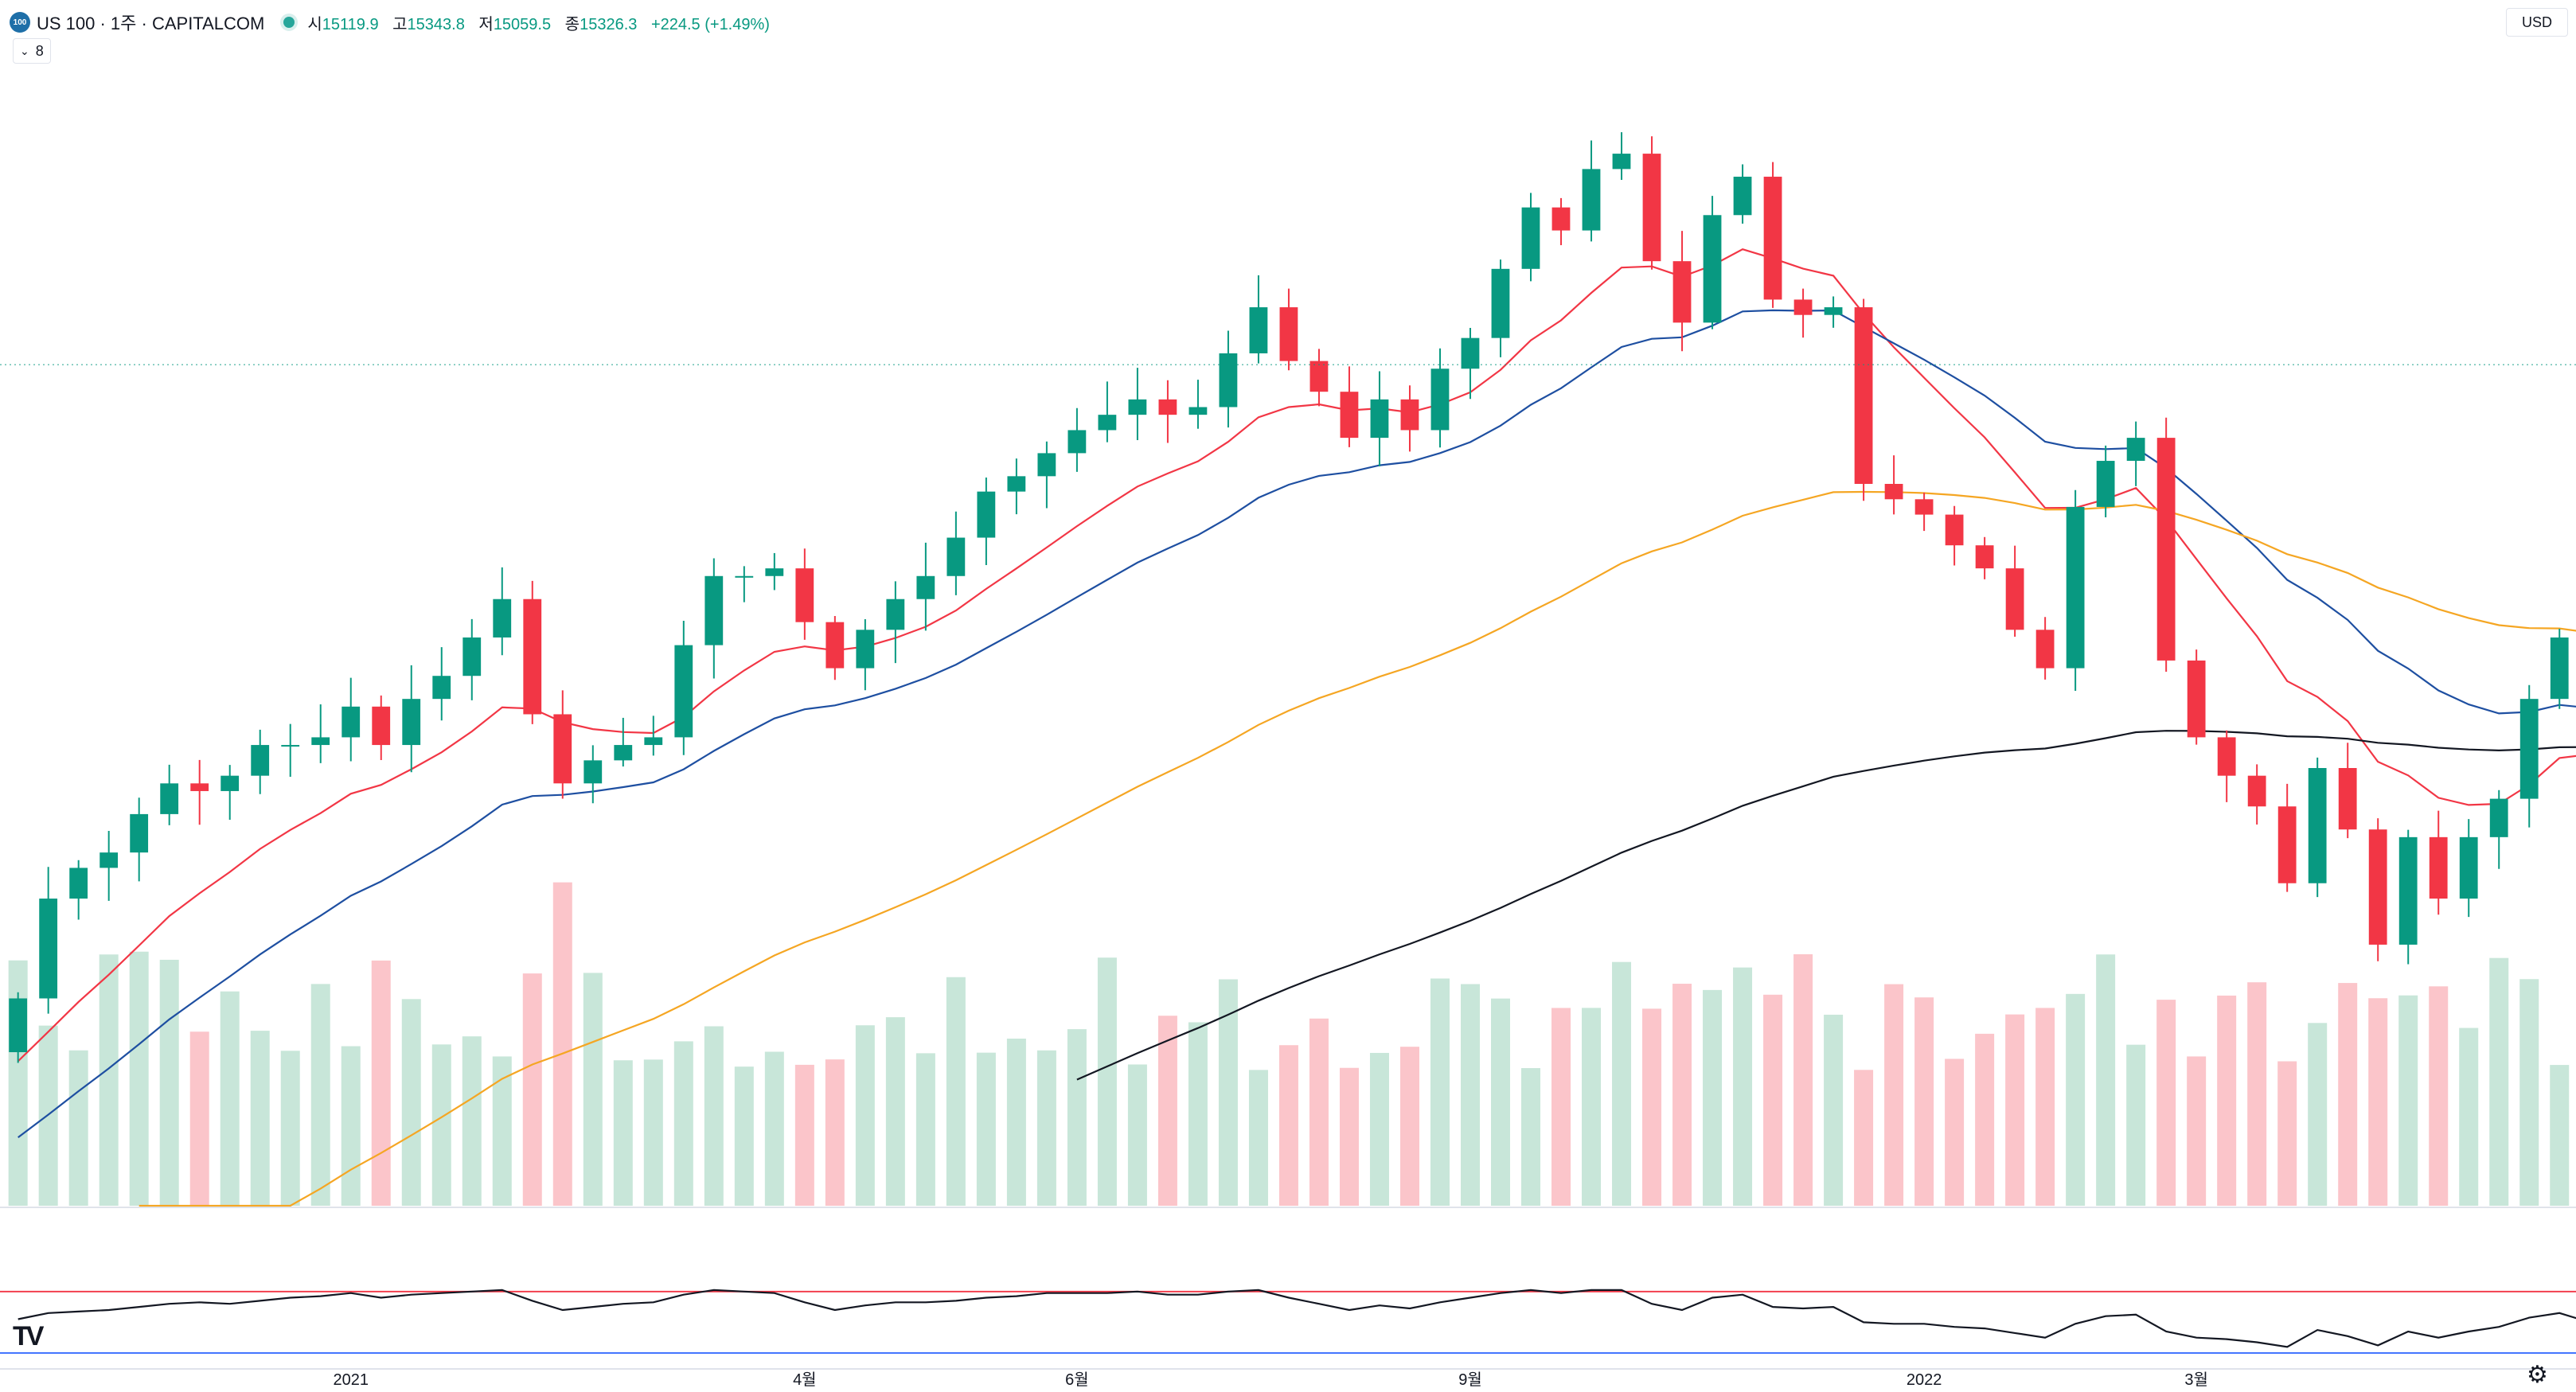 Image resolution: width=2576 pixels, height=1392 pixels. What do you see at coordinates (350, 24) in the screenshot?
I see `open-value: 15119.9` at bounding box center [350, 24].